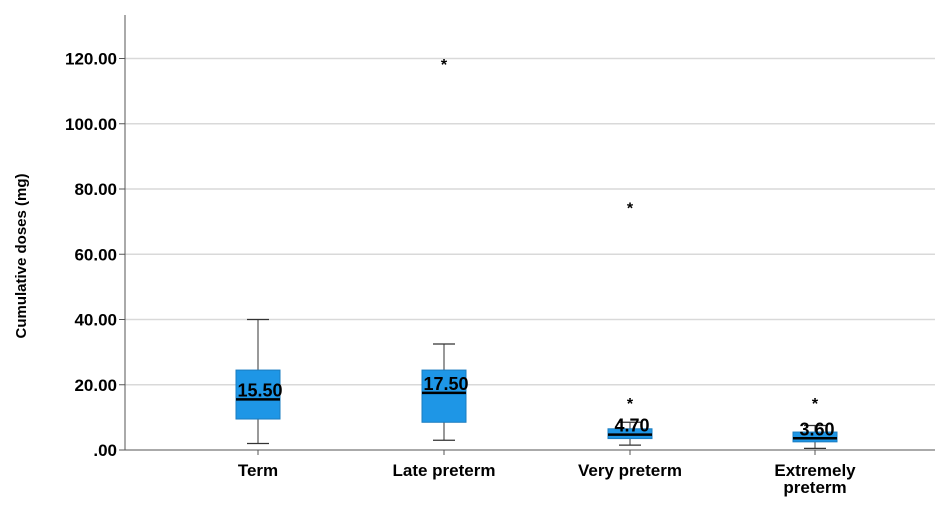  Describe the element at coordinates (445, 384) in the screenshot. I see `median-label: 17.50` at that location.